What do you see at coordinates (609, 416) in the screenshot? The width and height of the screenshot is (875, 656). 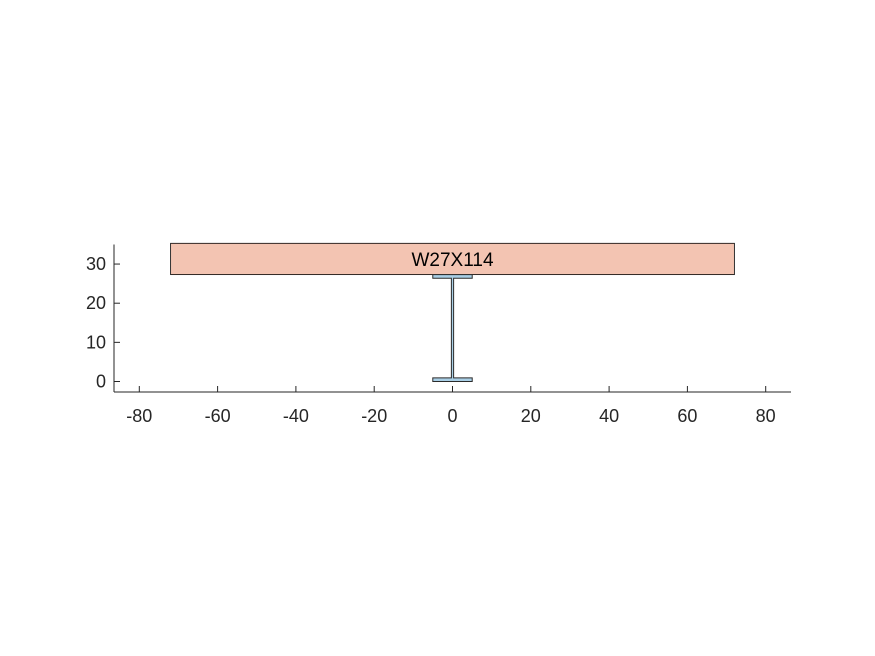 I see `x-tick-label: 40` at bounding box center [609, 416].